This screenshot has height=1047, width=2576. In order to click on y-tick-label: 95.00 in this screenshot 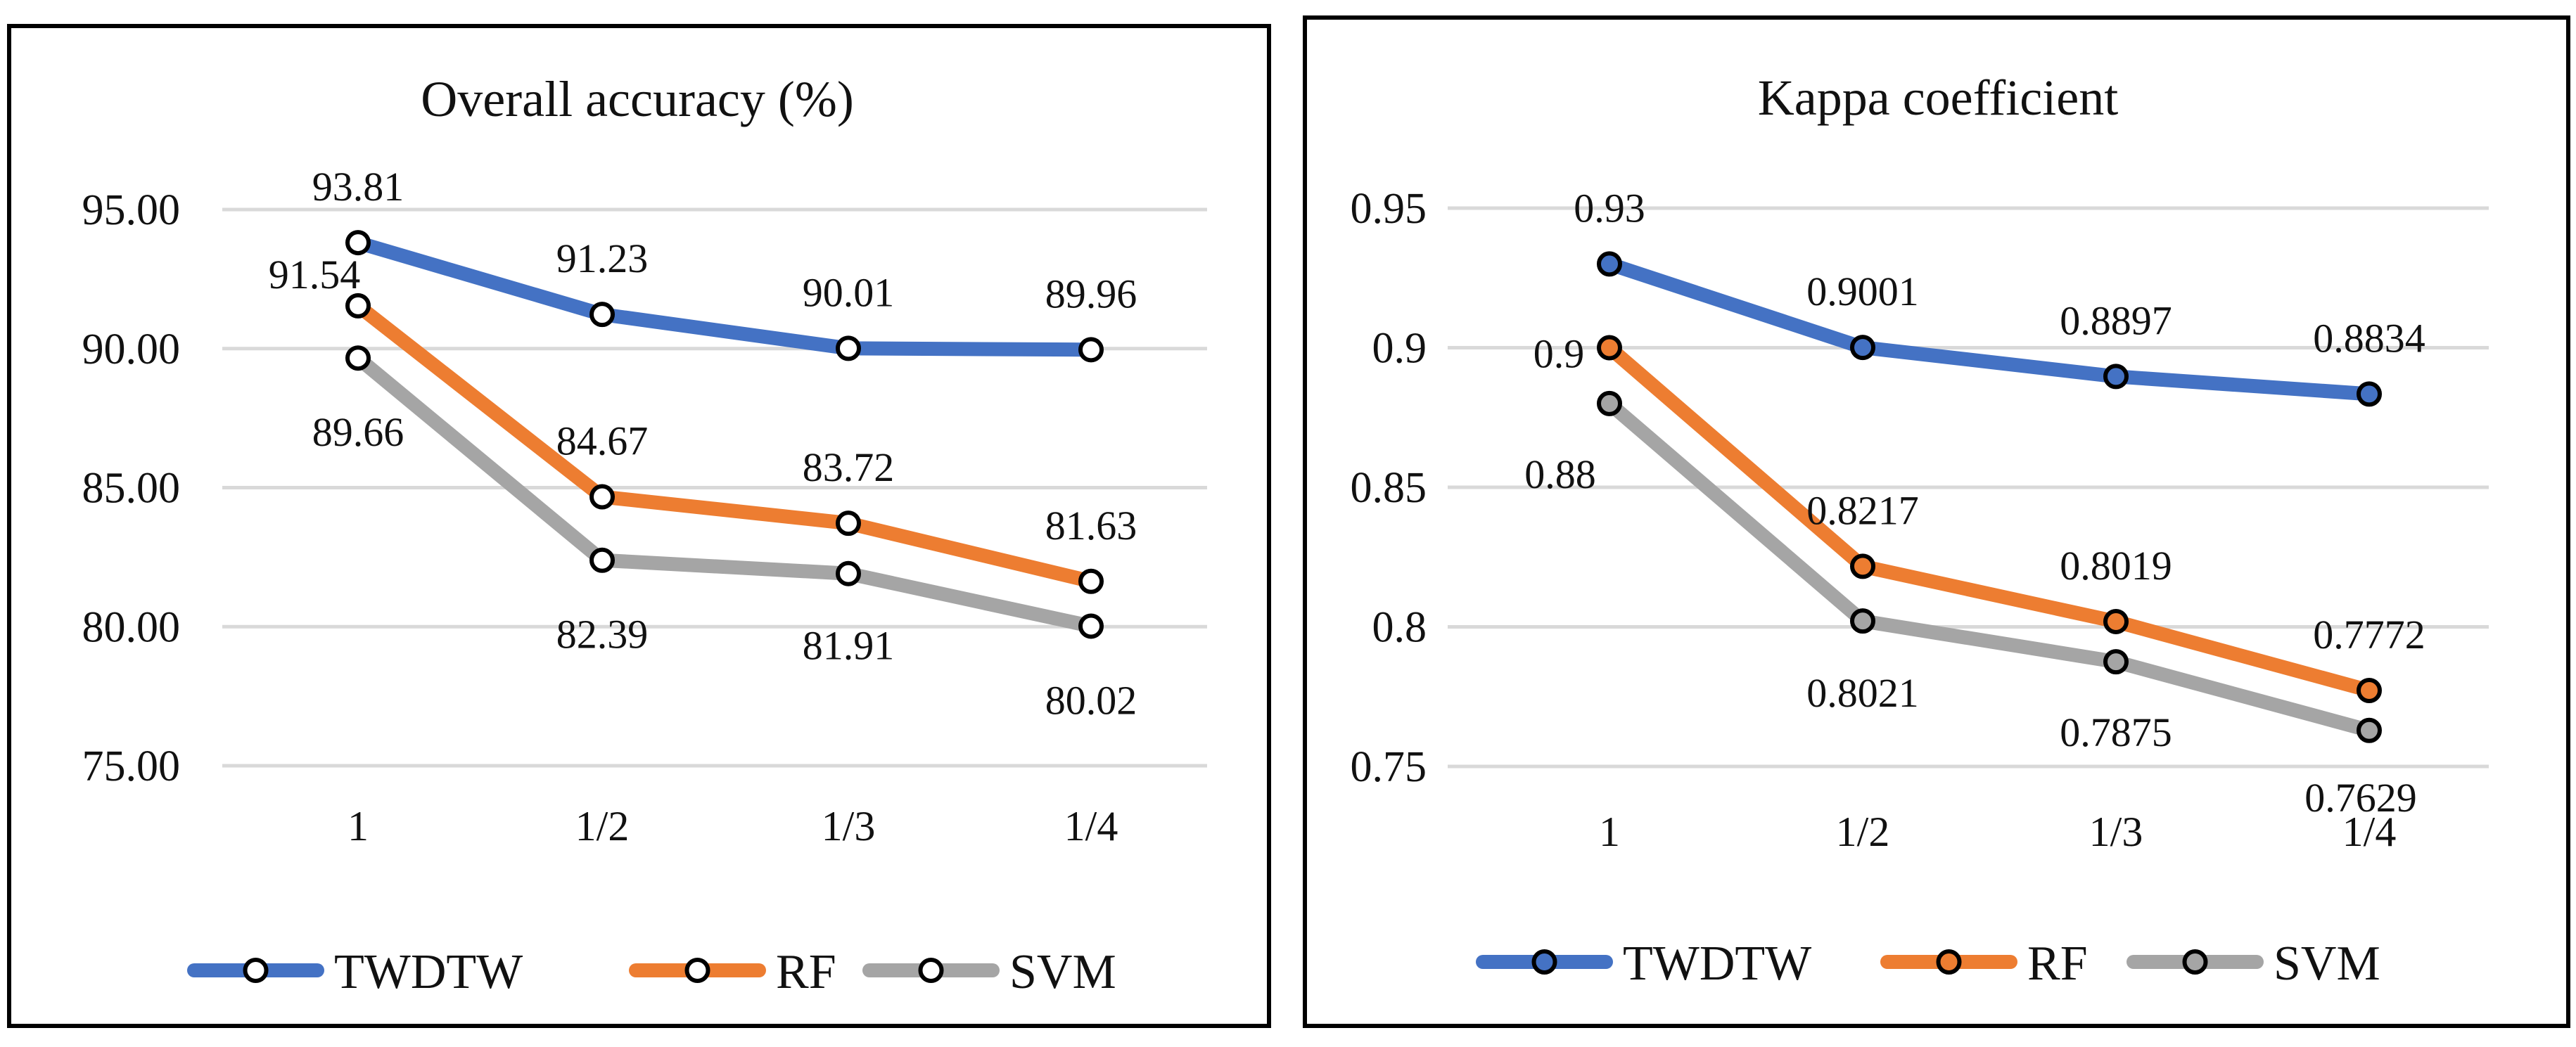, I will do `click(131, 210)`.